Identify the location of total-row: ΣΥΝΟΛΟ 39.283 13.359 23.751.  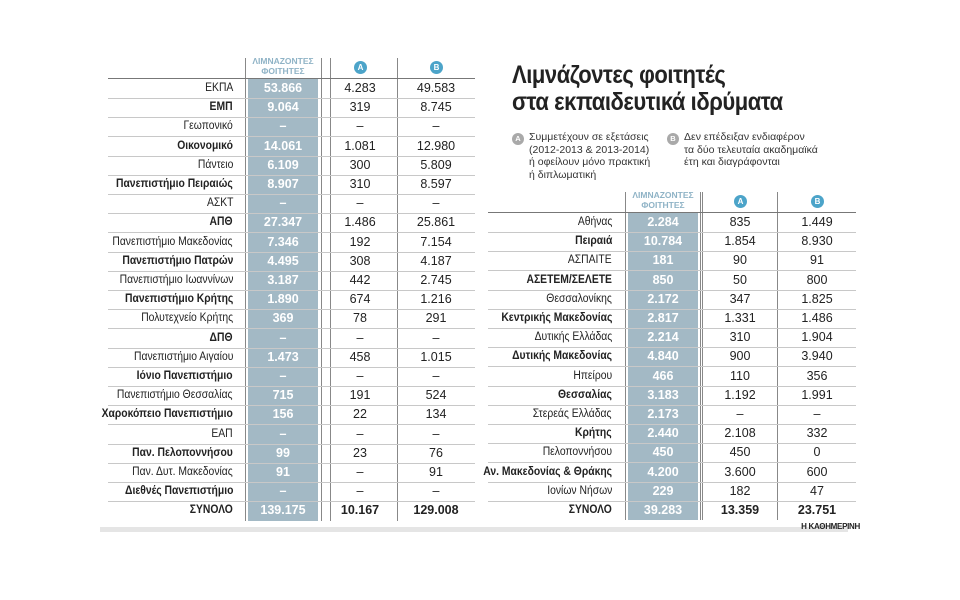
(672, 510).